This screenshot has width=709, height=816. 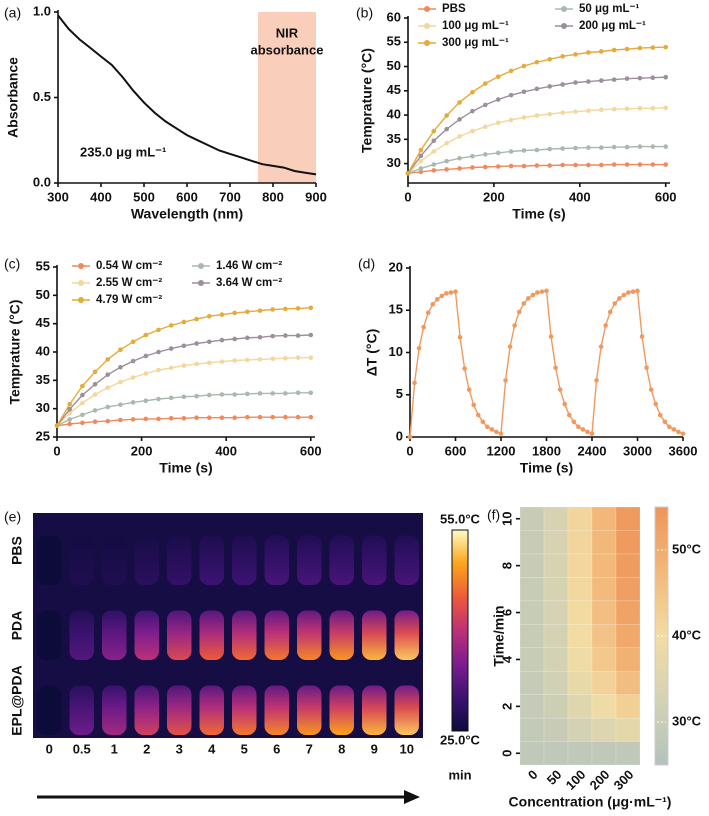 What do you see at coordinates (43, 379) in the screenshot?
I see `y-tick-label: 35` at bounding box center [43, 379].